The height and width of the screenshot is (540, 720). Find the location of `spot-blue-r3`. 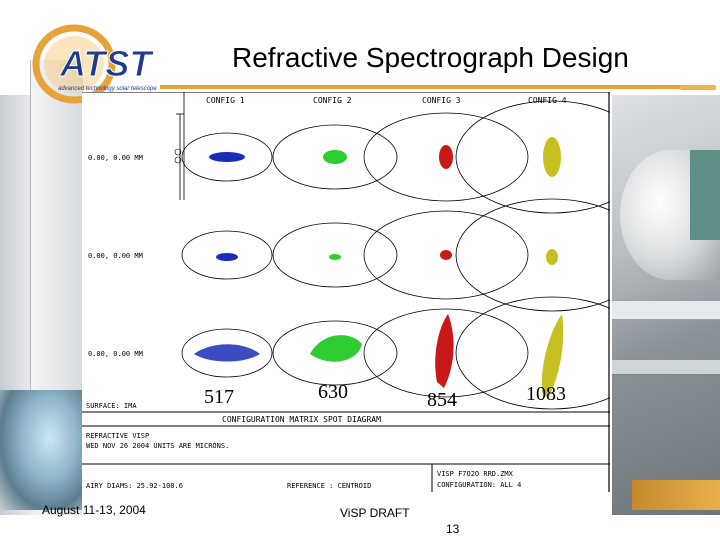

spot-blue-r3 is located at coordinates (227, 353).